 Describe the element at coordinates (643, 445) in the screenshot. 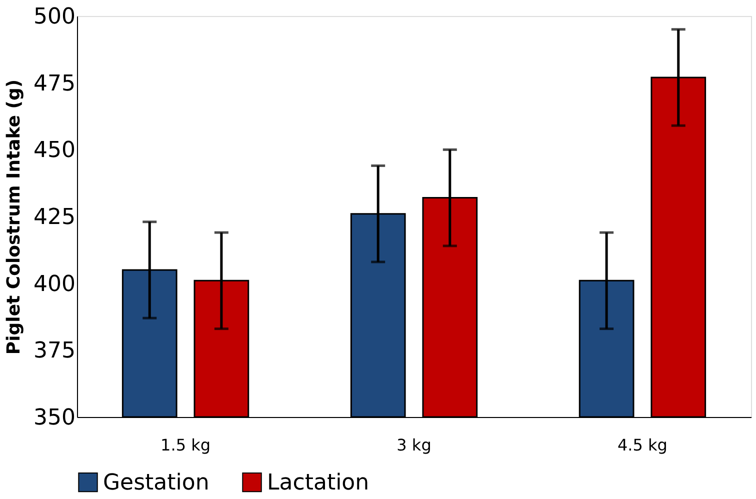

I see `x-tick-label: 4.5 kg` at that location.